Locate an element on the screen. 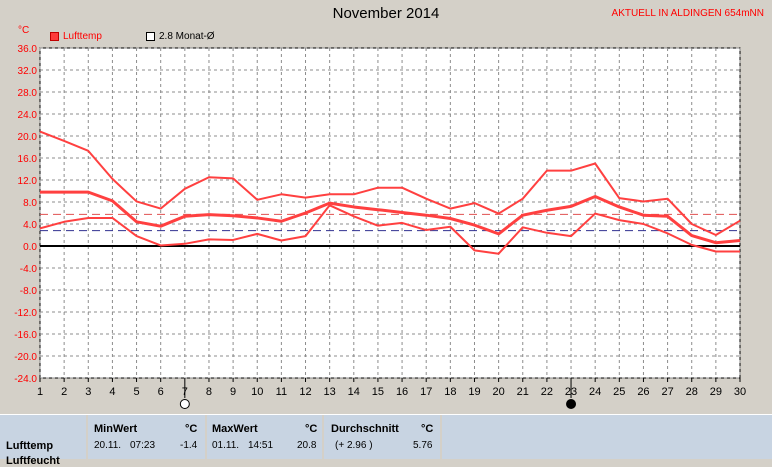 Image resolution: width=772 pixels, height=467 pixels. stats-empty-column is located at coordinates (607, 437).